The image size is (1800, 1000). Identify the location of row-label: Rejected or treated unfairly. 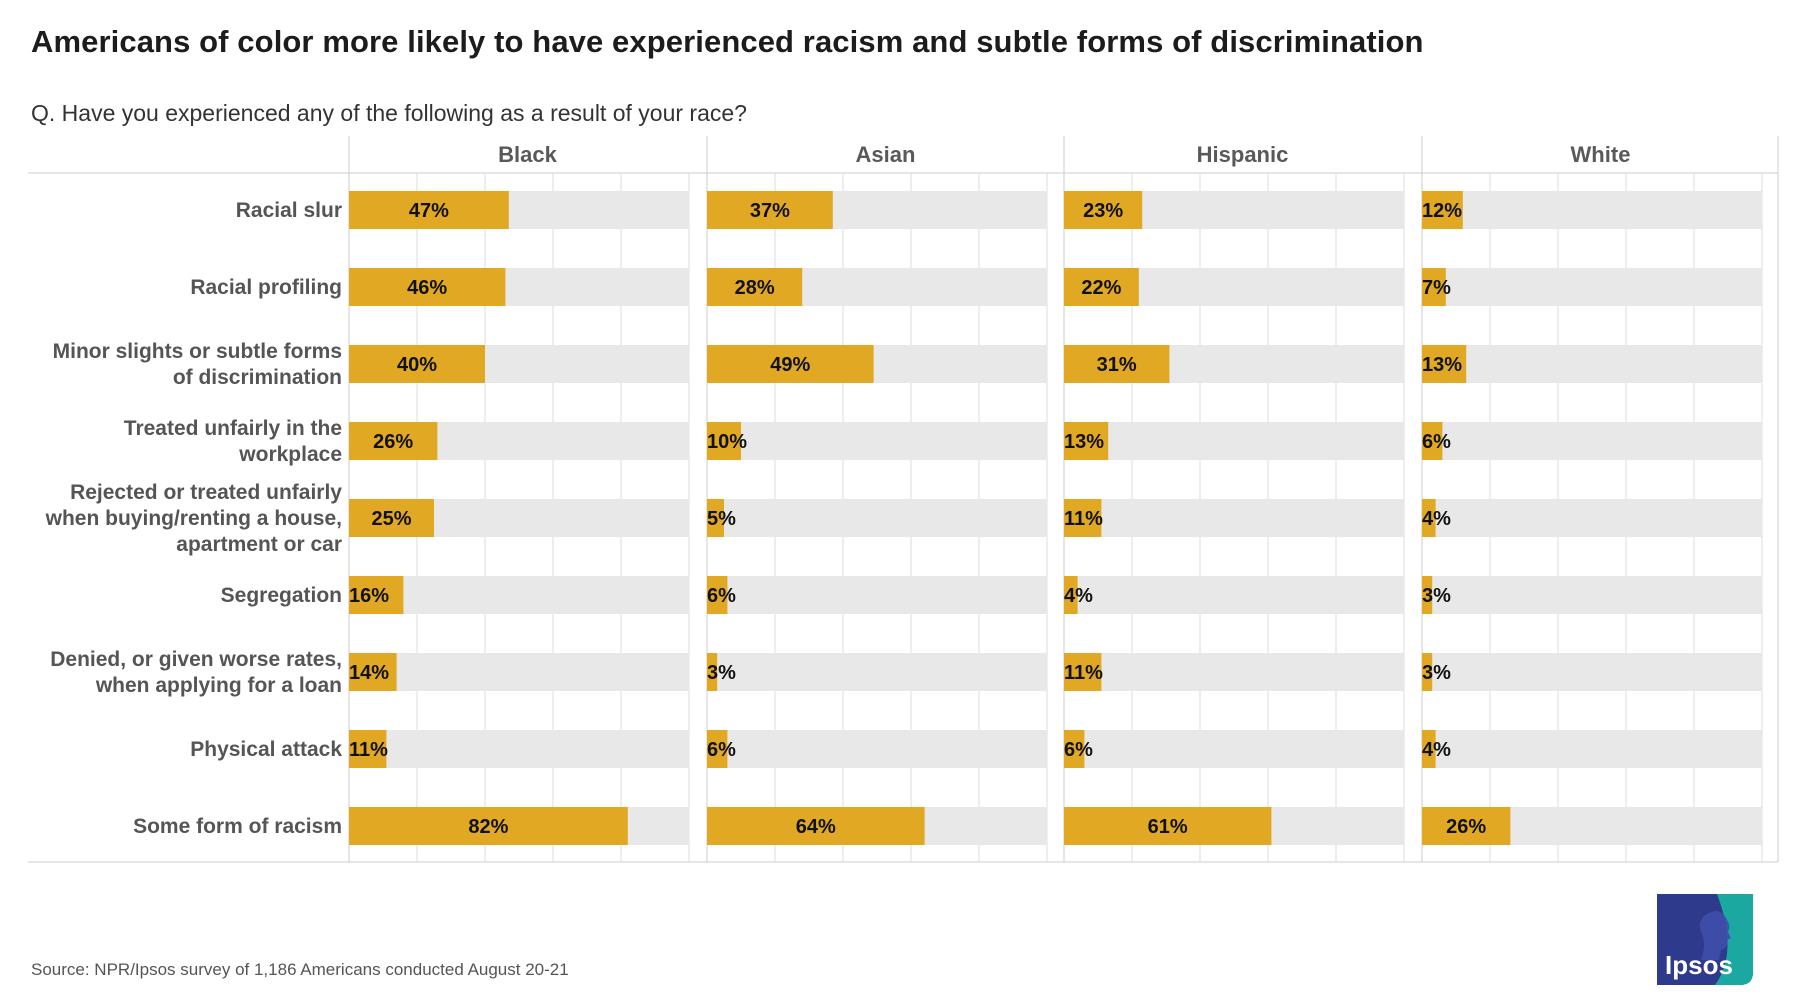
(206, 492).